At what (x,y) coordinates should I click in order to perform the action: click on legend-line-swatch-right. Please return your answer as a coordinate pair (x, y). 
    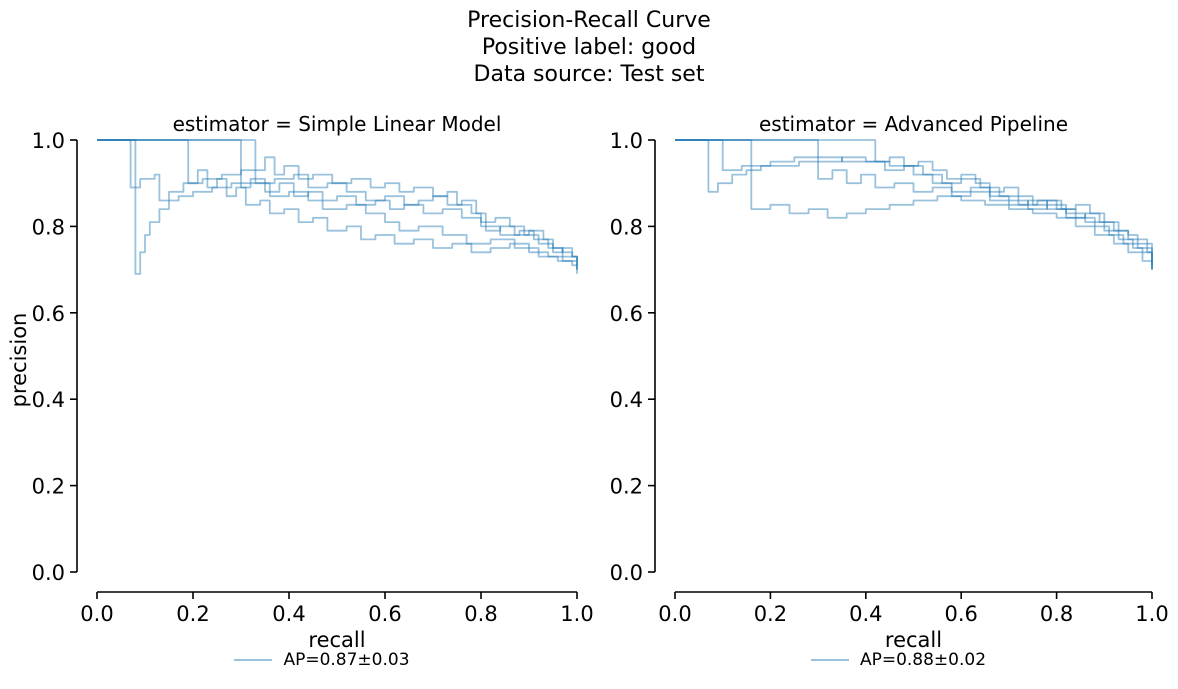
    Looking at the image, I should click on (829, 660).